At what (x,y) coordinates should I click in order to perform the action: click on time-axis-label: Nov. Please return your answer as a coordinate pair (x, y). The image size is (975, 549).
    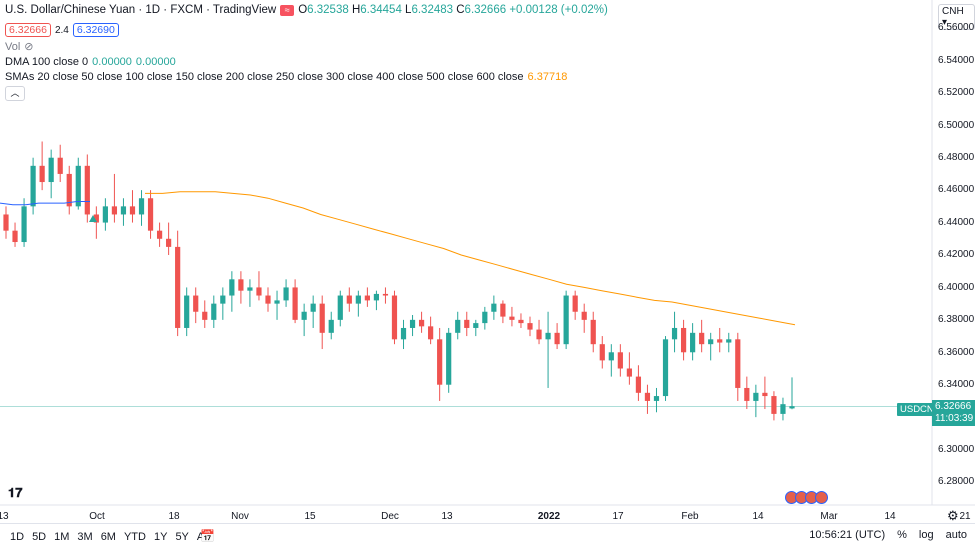
    Looking at the image, I should click on (240, 516).